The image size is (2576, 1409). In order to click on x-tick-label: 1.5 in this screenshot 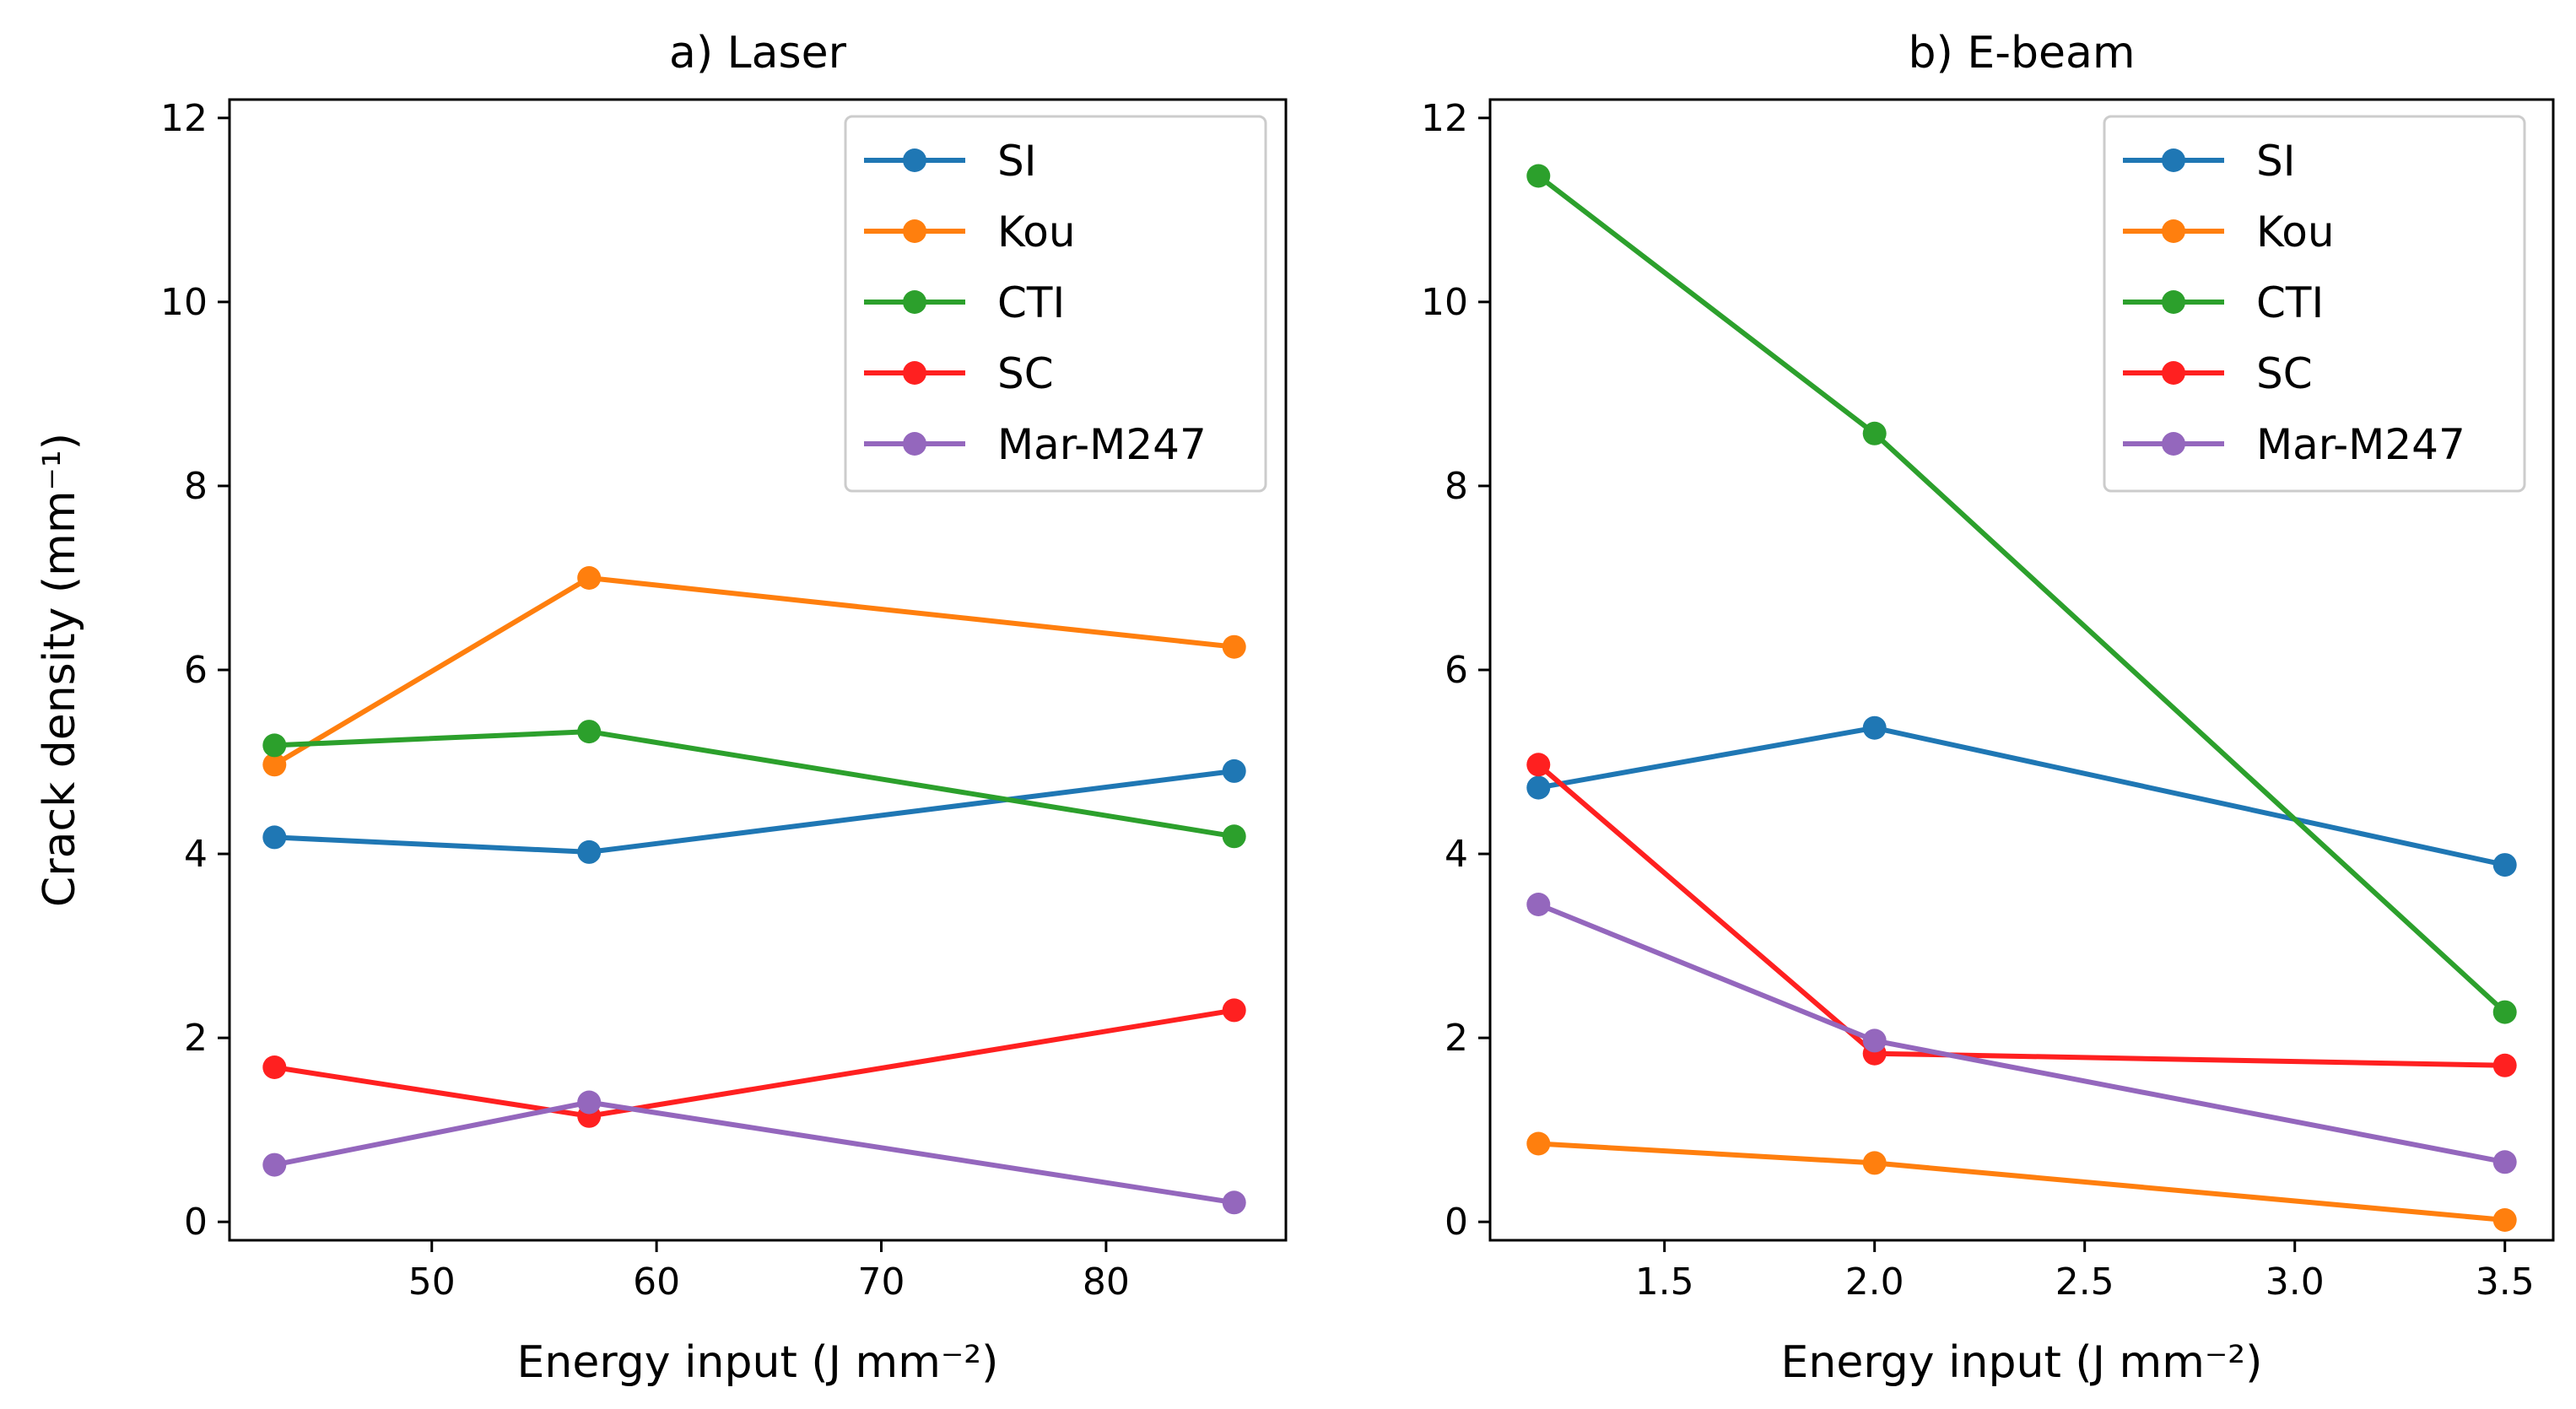, I will do `click(1664, 1282)`.